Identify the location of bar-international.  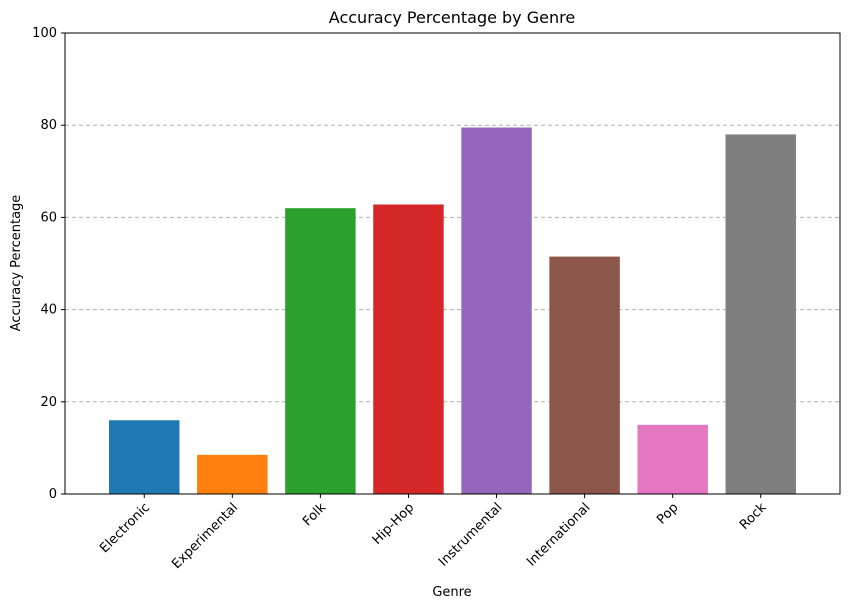
(584, 375).